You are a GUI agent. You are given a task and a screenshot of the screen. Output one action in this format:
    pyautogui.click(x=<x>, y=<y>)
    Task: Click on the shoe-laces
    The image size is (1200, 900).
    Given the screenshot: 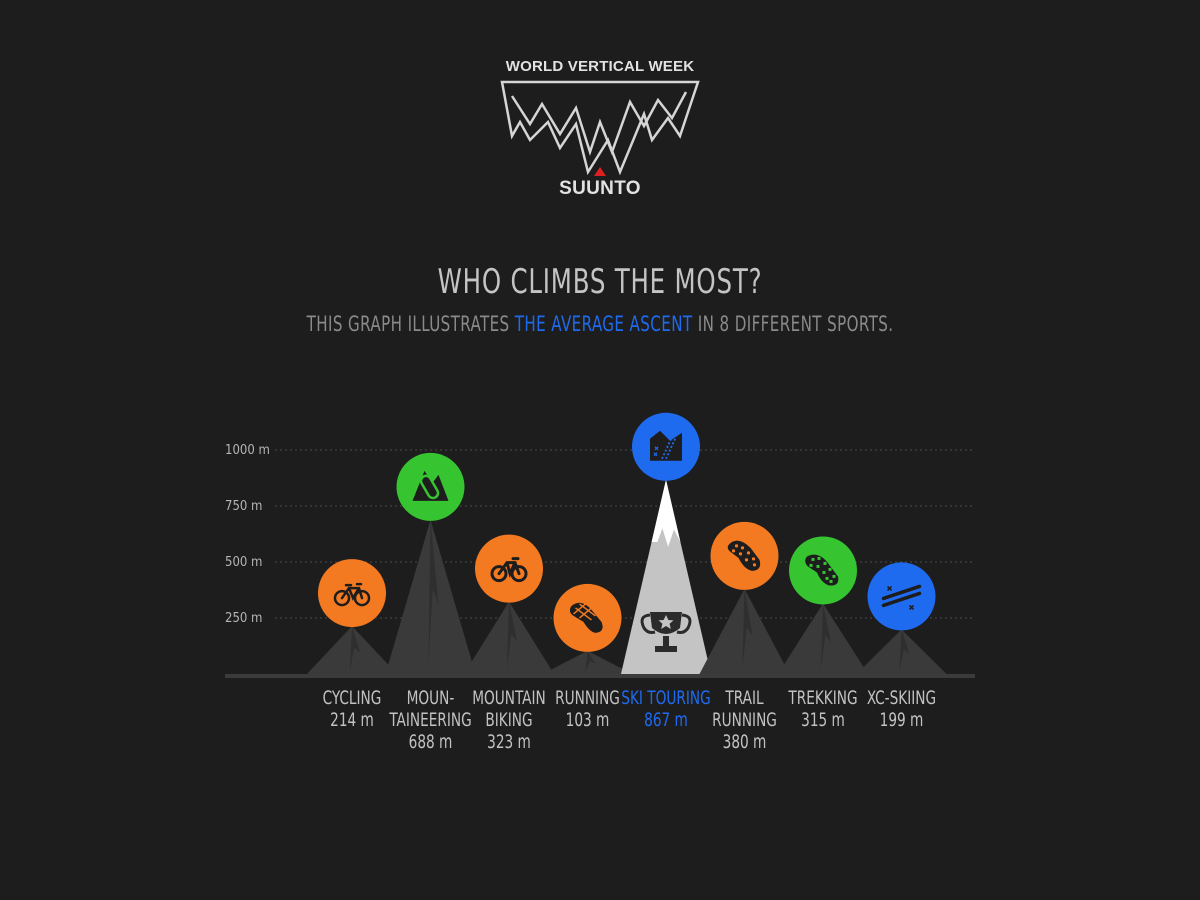 What is the action you would take?
    pyautogui.click(x=584, y=612)
    